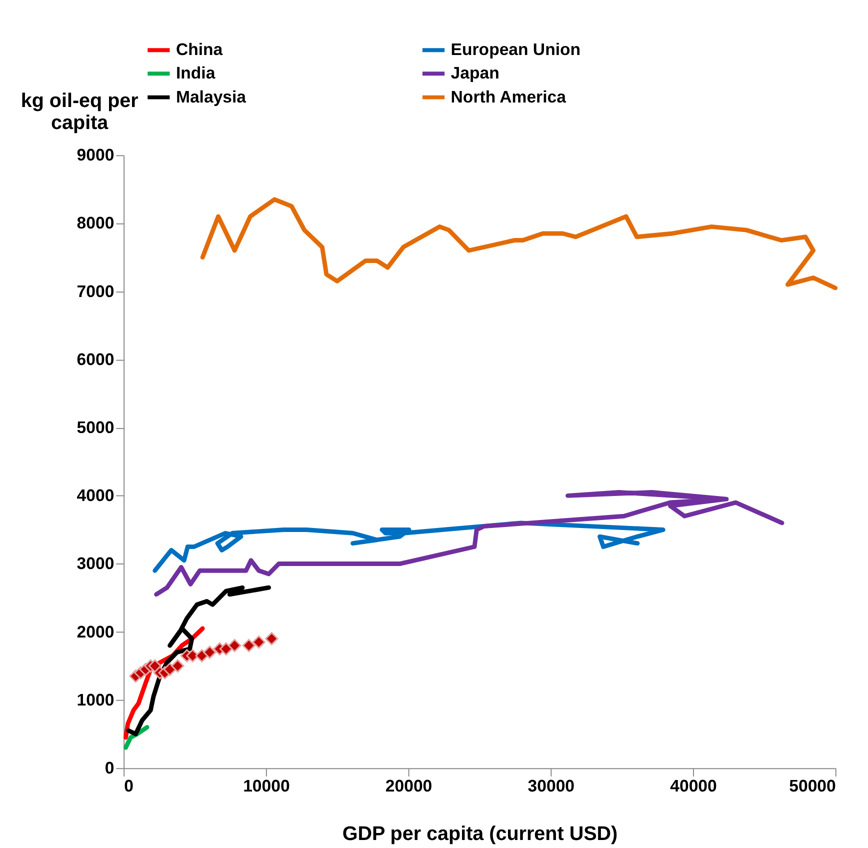  What do you see at coordinates (129, 786) in the screenshot?
I see `x-tick-label: 0` at bounding box center [129, 786].